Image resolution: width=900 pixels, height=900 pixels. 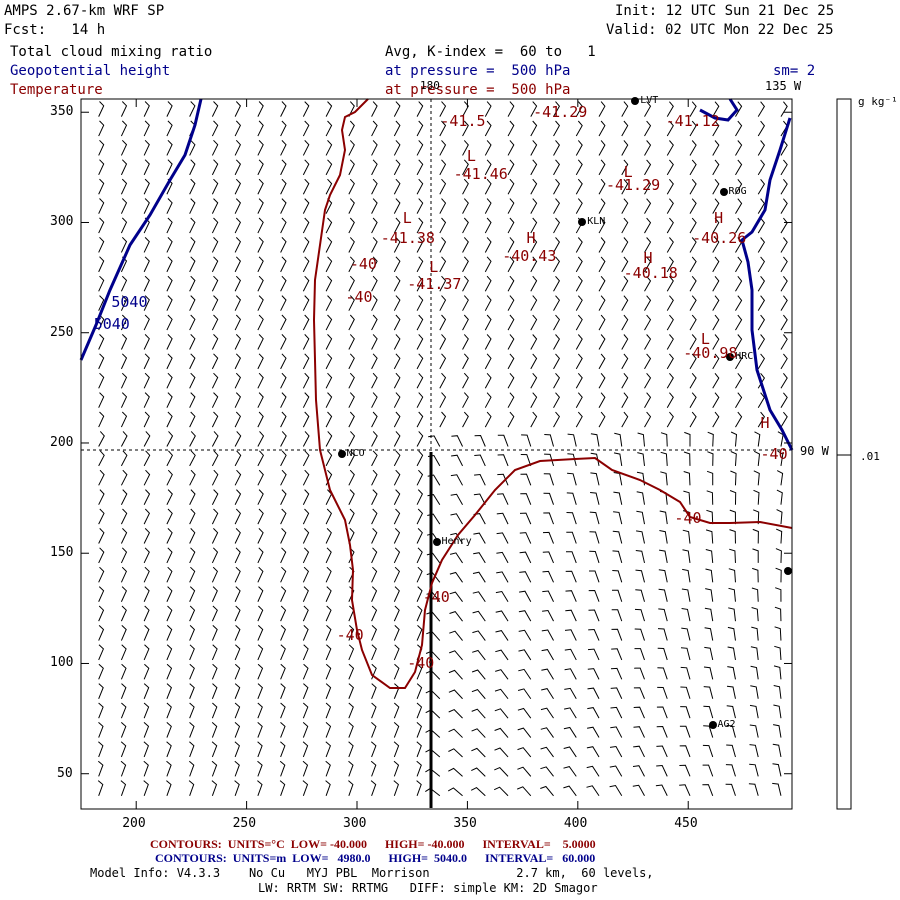 What do you see at coordinates (744, 356) in the screenshot?
I see `station-label: HRC` at bounding box center [744, 356].